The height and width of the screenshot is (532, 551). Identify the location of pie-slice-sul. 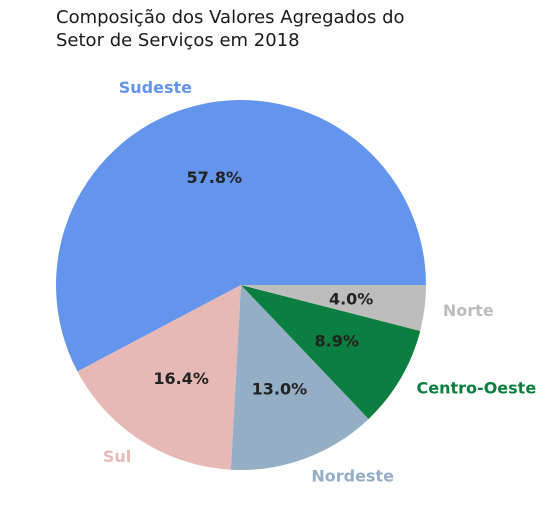
(159, 377).